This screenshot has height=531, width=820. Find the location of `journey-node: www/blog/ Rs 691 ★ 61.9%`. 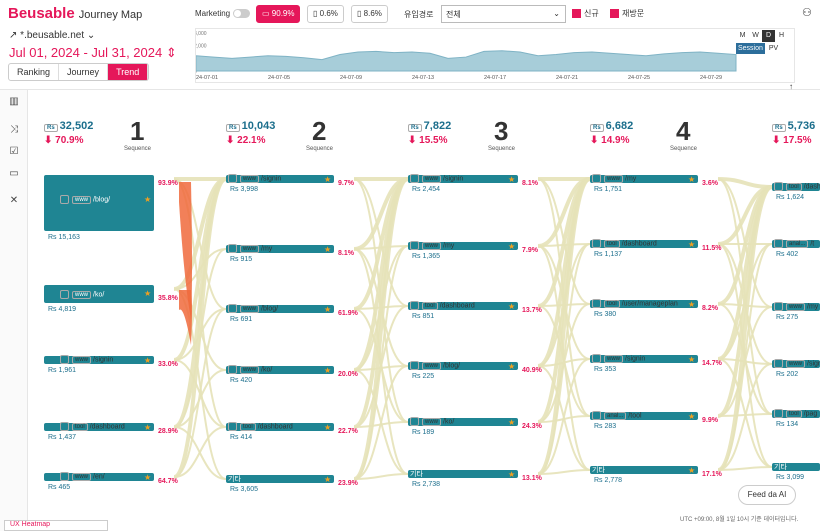

journey-node: www/blog/ Rs 691 ★ 61.9% is located at coordinates (292, 313).